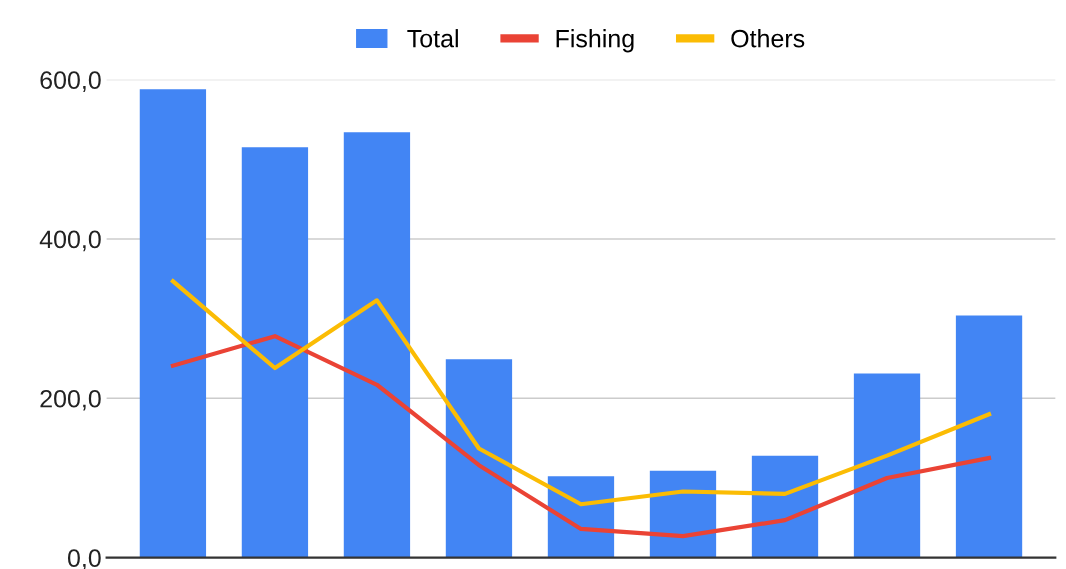 The height and width of the screenshot is (569, 1066). What do you see at coordinates (70, 241) in the screenshot?
I see `y-tick-label: 400,0` at bounding box center [70, 241].